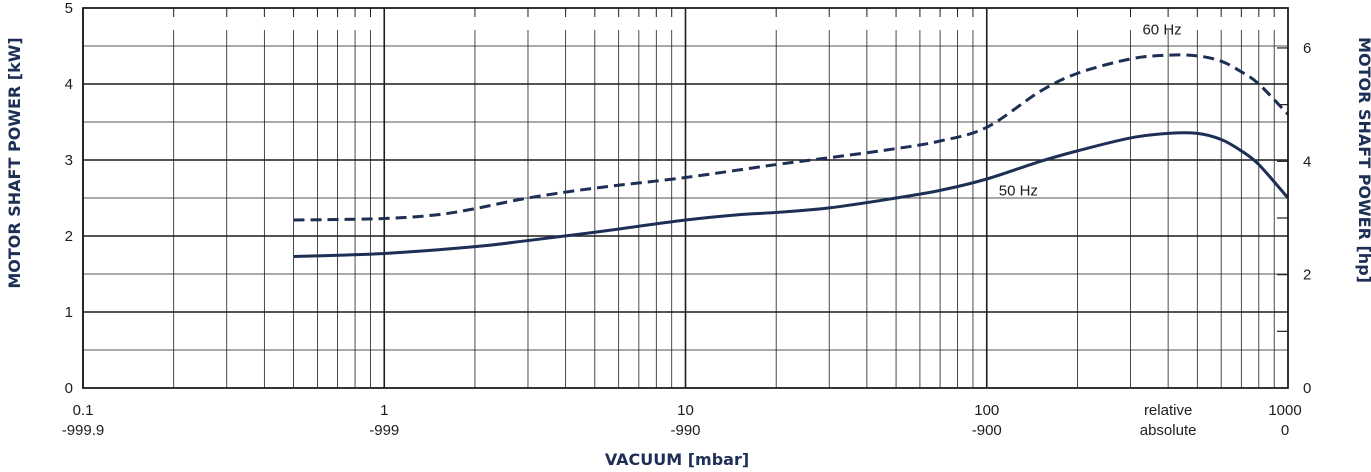 This screenshot has width=1371, height=472. What do you see at coordinates (1168, 430) in the screenshot?
I see `x-legend-absolute: absolute` at bounding box center [1168, 430].